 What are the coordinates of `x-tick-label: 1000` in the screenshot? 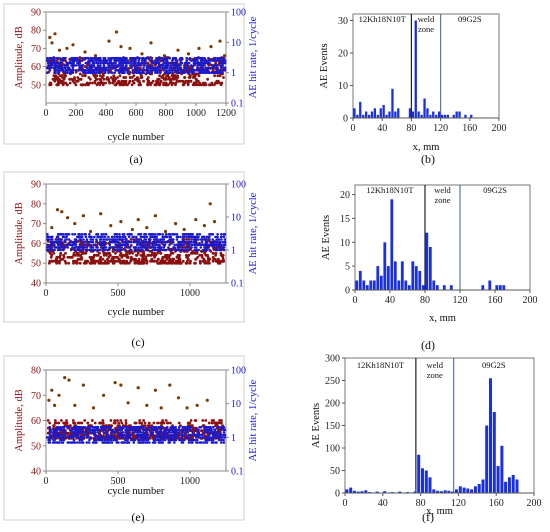 It's located at (190, 481).